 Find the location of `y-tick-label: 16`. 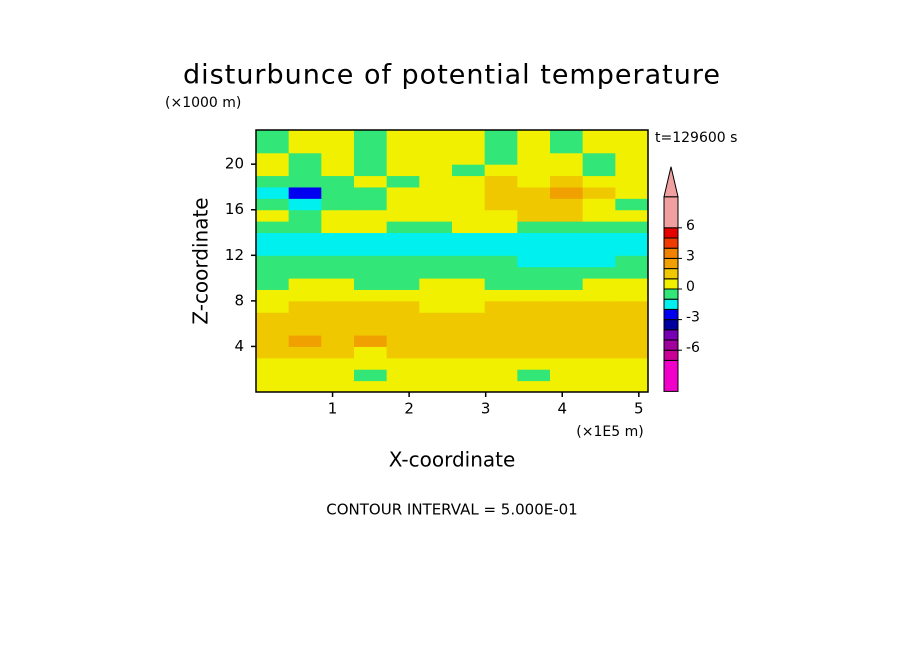

y-tick-label: 16 is located at coordinates (234, 209).